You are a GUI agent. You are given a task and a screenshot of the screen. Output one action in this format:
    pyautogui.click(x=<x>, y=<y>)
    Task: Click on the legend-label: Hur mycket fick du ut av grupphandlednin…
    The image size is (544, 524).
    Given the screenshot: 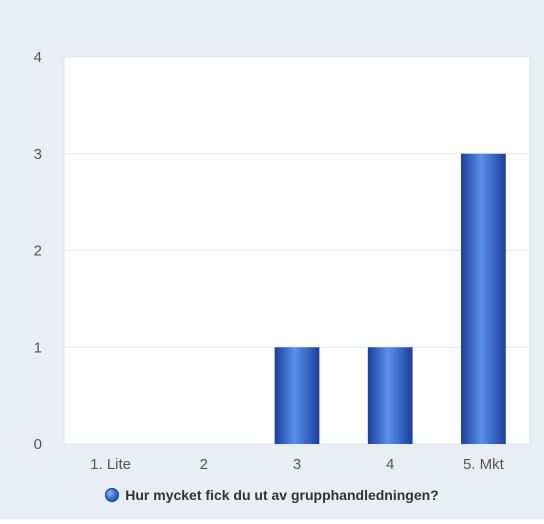 What is the action you would take?
    pyautogui.click(x=282, y=495)
    